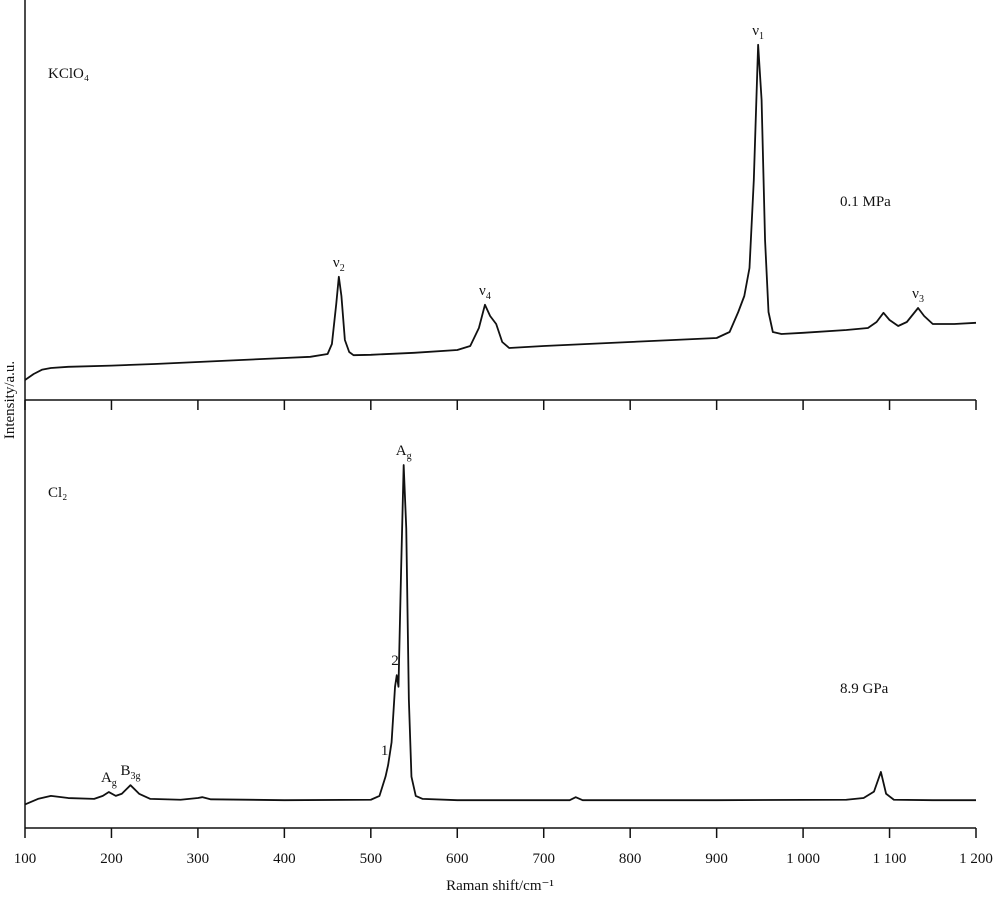 This screenshot has width=1000, height=900. What do you see at coordinates (543, 859) in the screenshot?
I see `x-tick-label: 700` at bounding box center [543, 859].